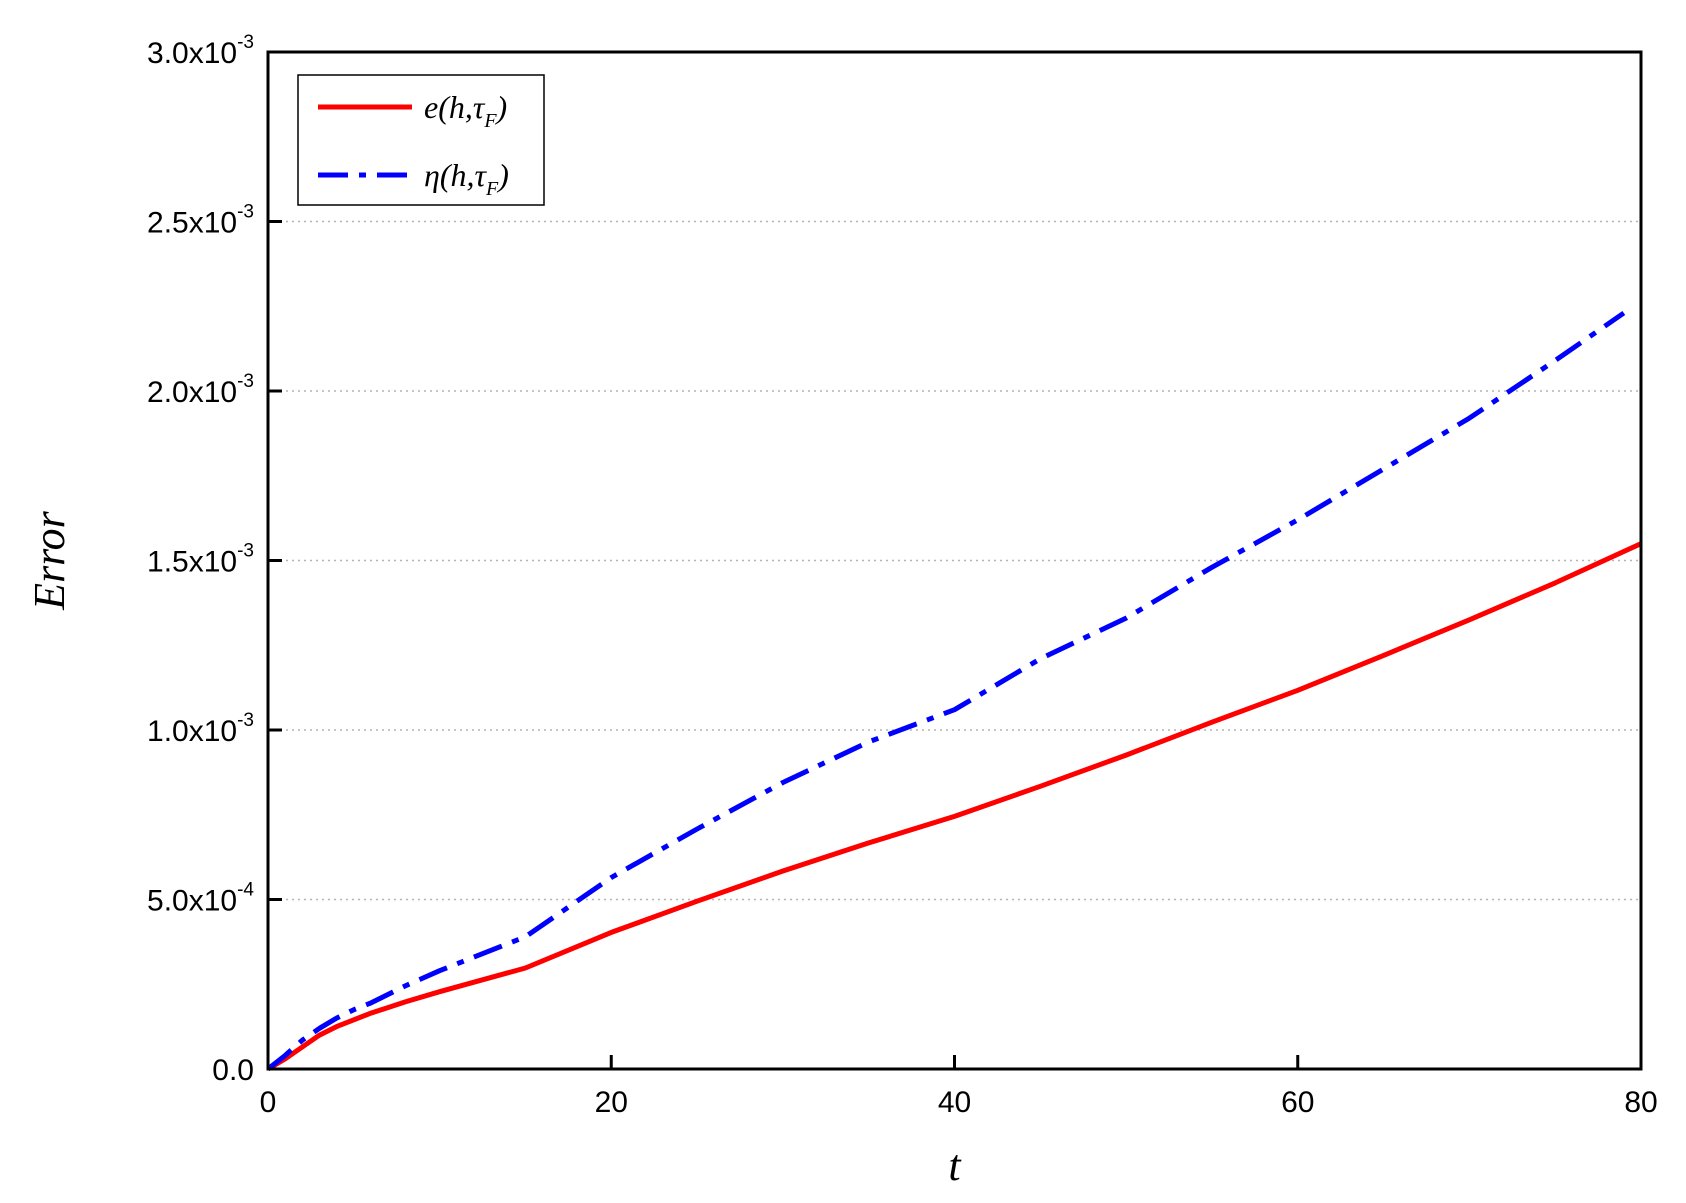  I want to click on y-tick-label-0: 0.0, so click(233, 1070).